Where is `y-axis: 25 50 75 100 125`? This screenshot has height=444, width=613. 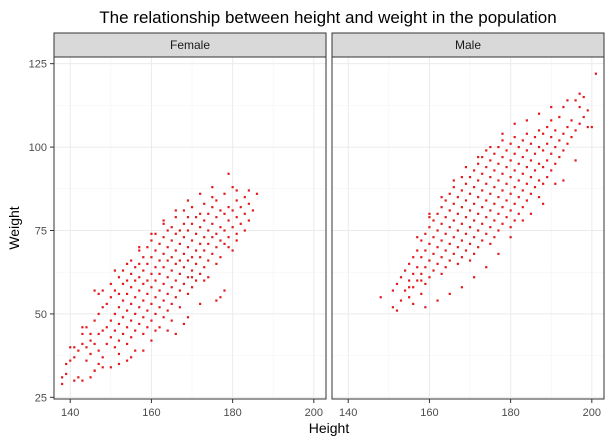 y-axis: 25 50 75 100 125 is located at coordinates (41, 231).